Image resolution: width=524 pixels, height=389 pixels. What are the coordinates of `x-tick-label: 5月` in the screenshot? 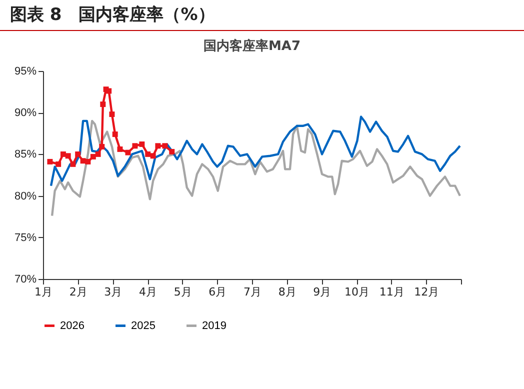 It's located at (183, 292).